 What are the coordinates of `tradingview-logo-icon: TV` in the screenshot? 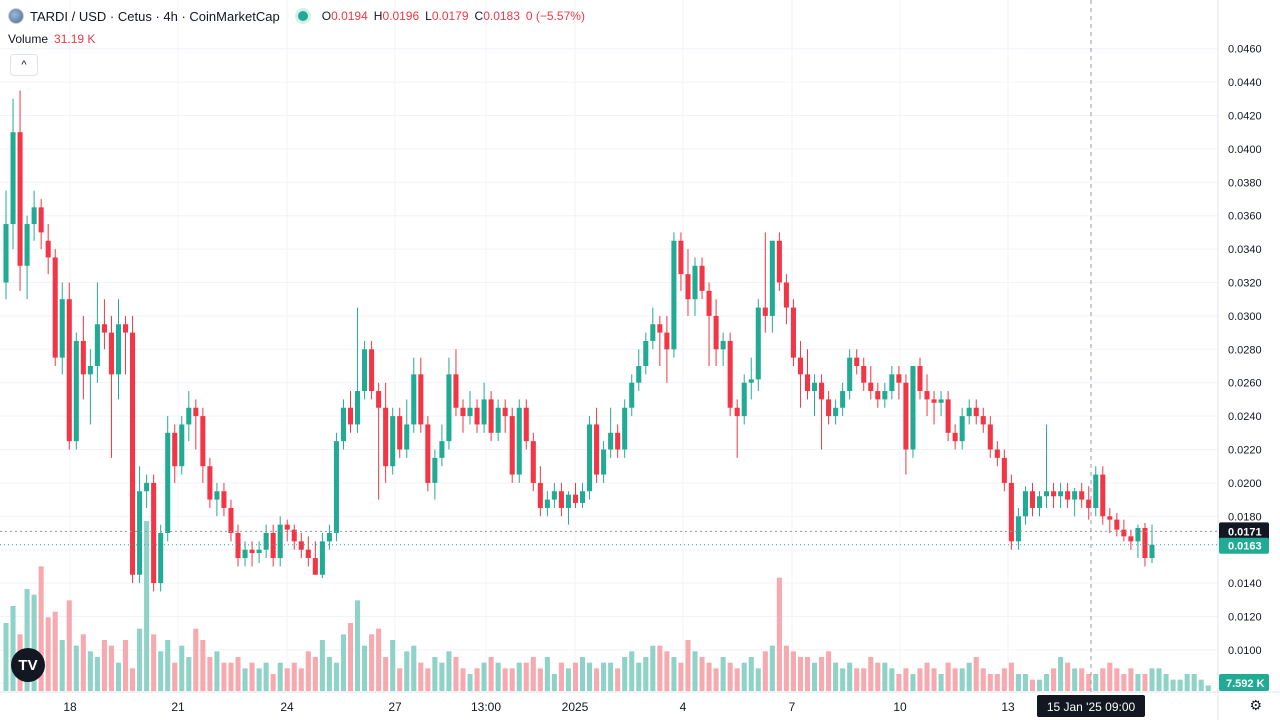 It's located at (28, 665).